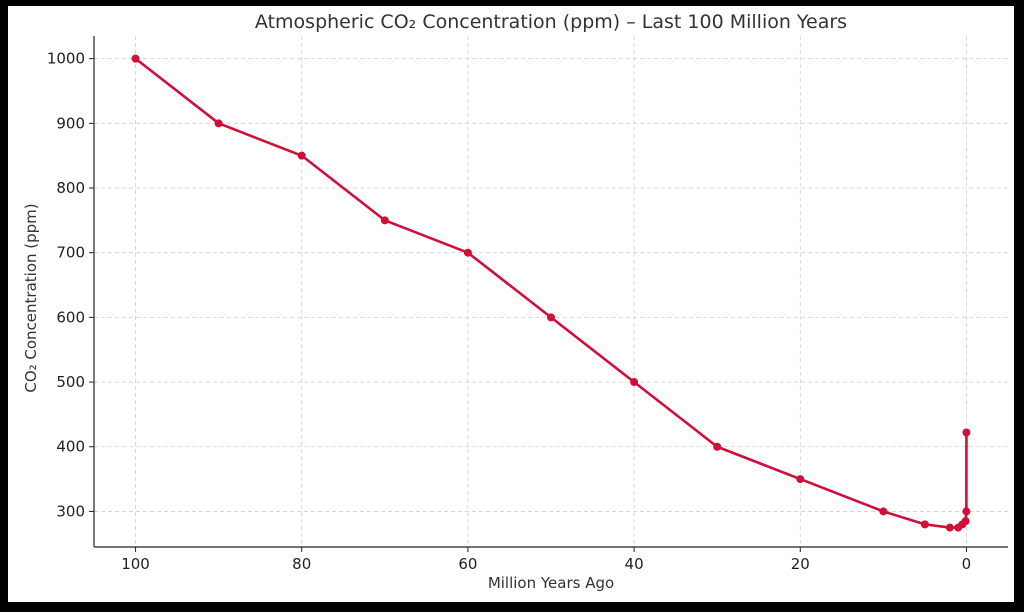  Describe the element at coordinates (967, 564) in the screenshot. I see `x-tick-label: 0` at that location.